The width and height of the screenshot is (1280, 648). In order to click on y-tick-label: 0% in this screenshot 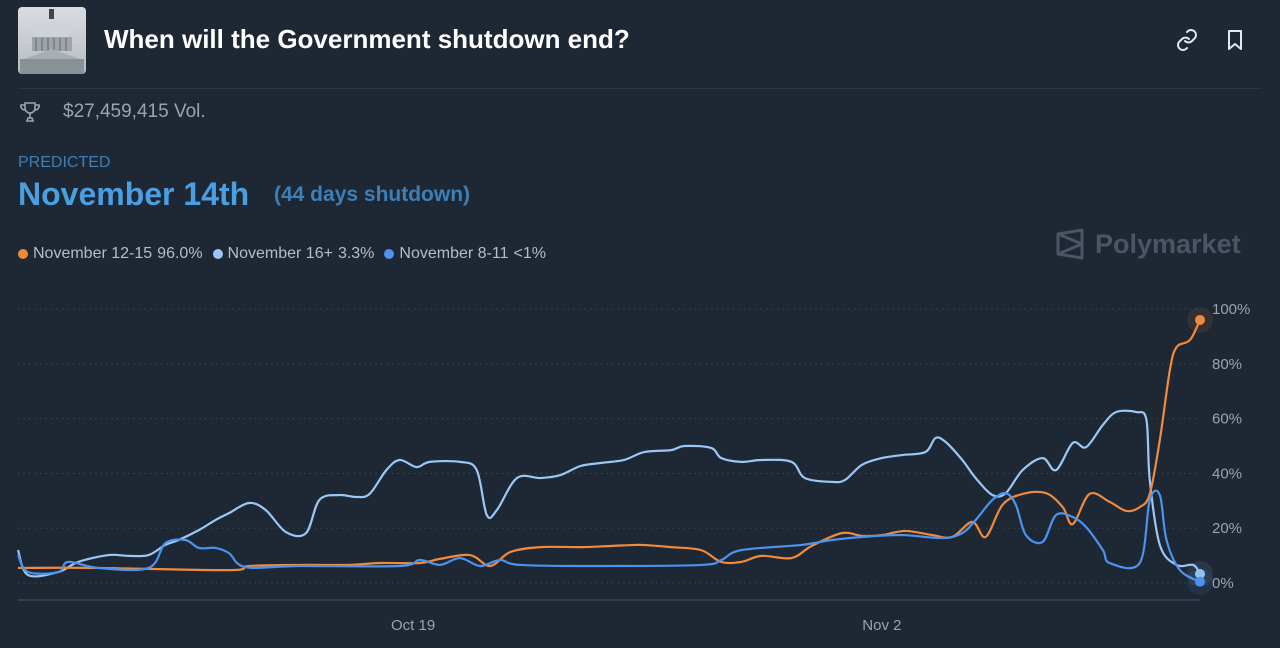, I will do `click(1223, 583)`.